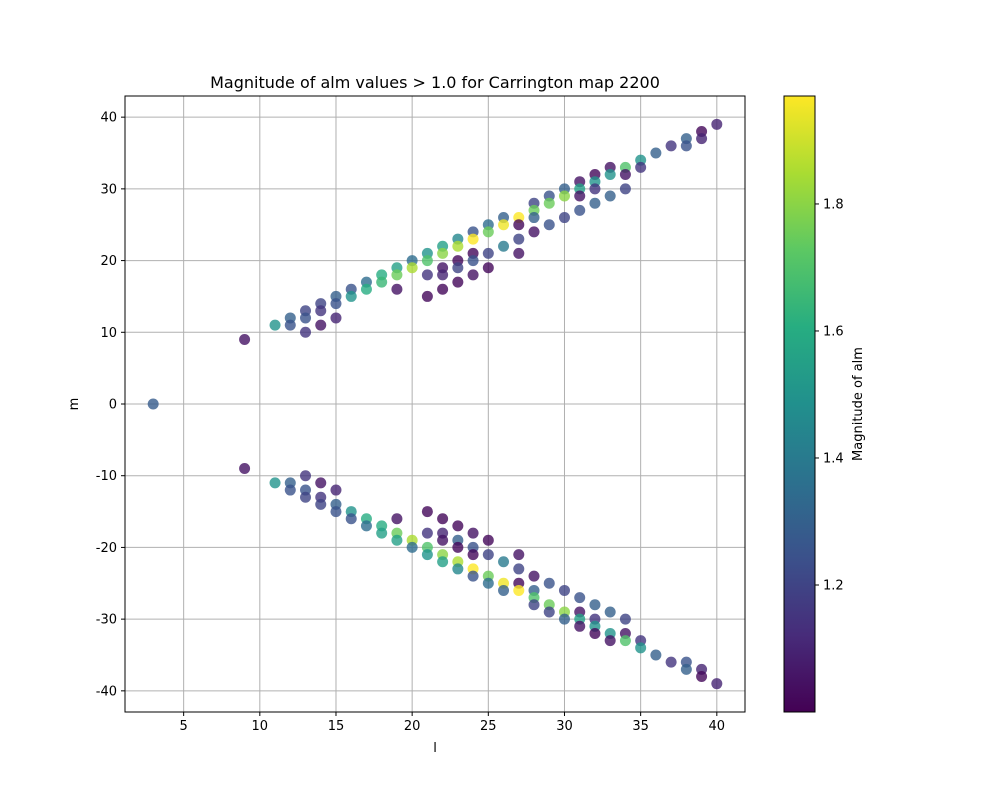 The height and width of the screenshot is (800, 1000). I want to click on x-tick-label: 15, so click(336, 726).